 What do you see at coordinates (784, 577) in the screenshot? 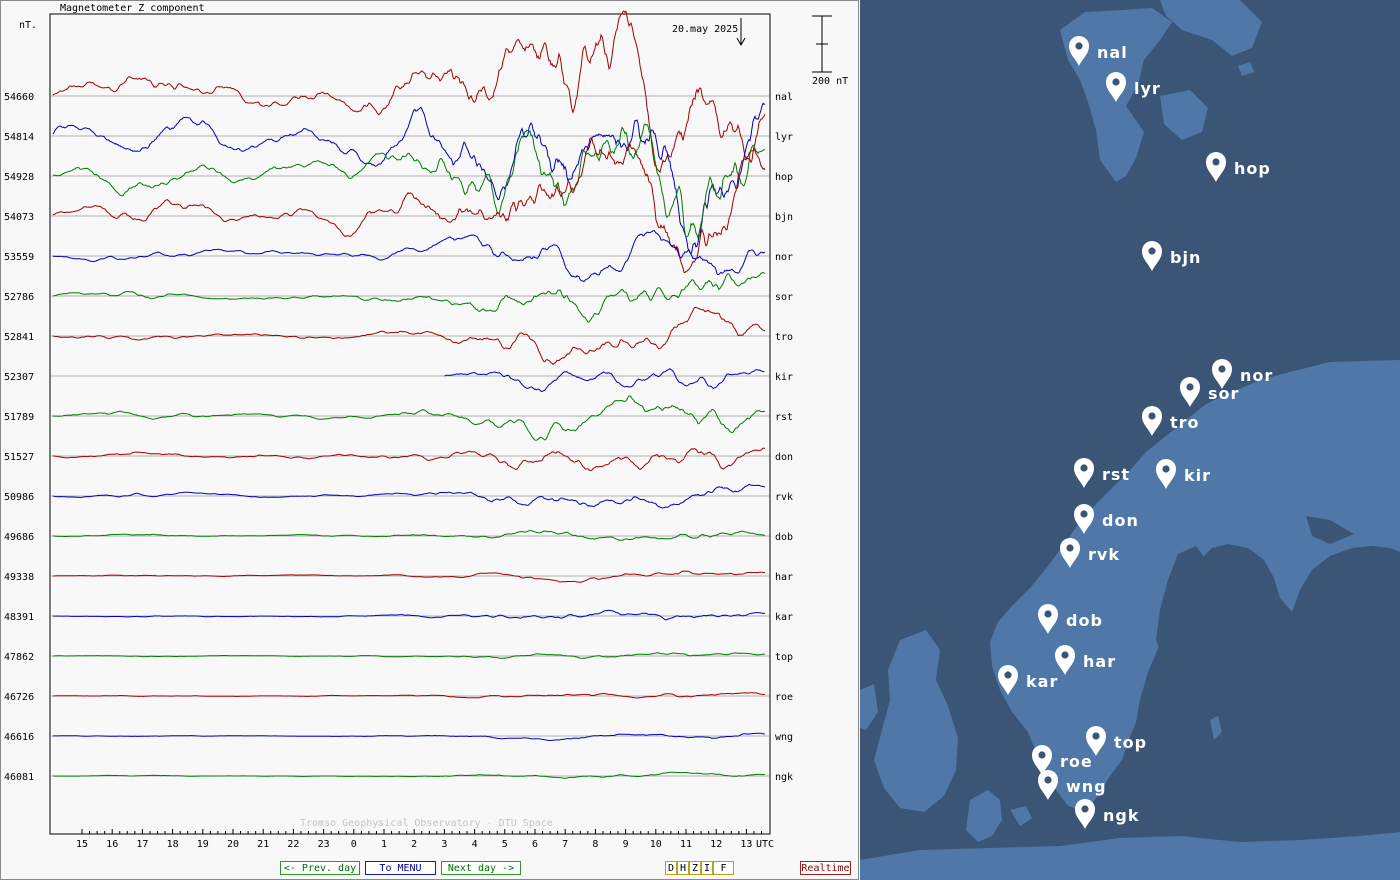
I see `station-har: har` at bounding box center [784, 577].